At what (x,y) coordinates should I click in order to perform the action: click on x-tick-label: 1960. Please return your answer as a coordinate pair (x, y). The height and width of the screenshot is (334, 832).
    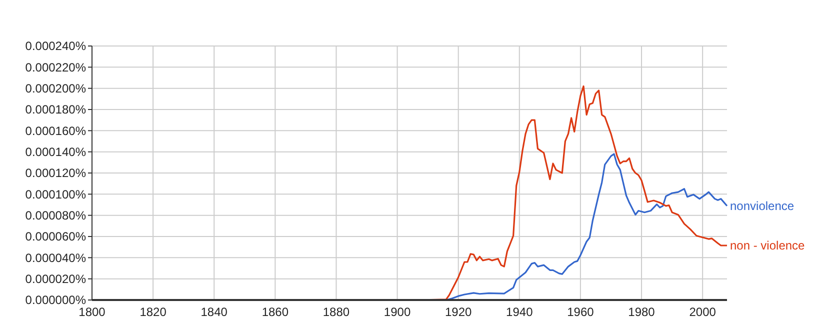
    Looking at the image, I should click on (580, 312).